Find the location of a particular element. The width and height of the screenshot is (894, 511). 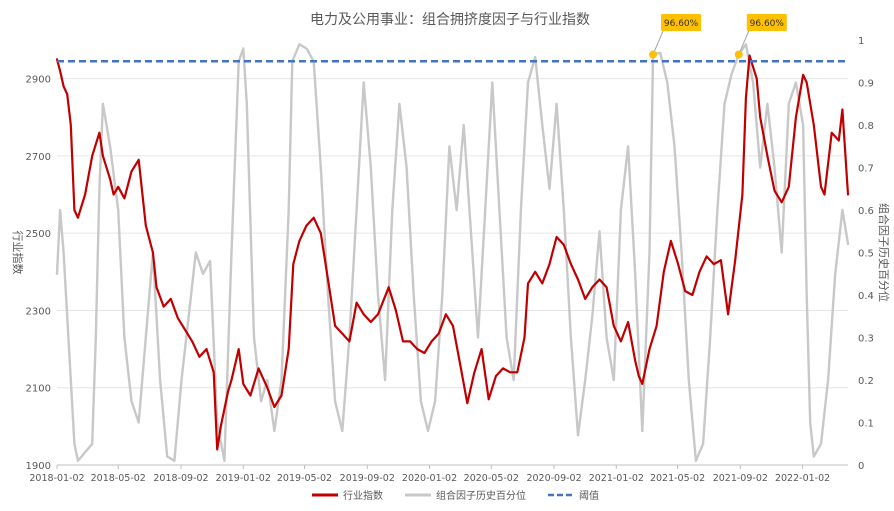

y-left-tick-label: 2300 is located at coordinates (38, 311).